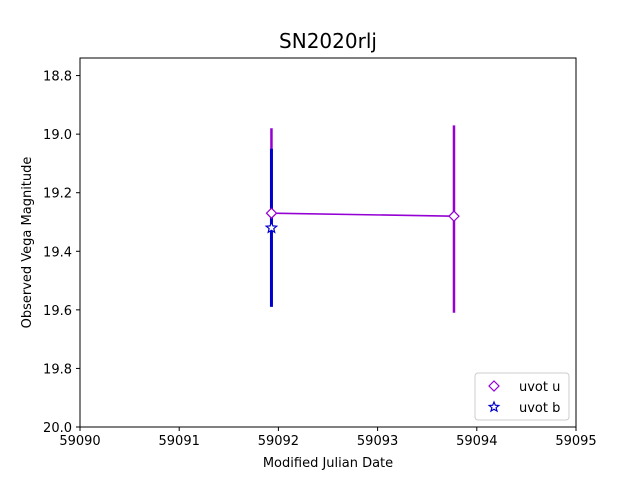 This screenshot has height=480, width=640. I want to click on y-tick-label: 19.4, so click(57, 252).